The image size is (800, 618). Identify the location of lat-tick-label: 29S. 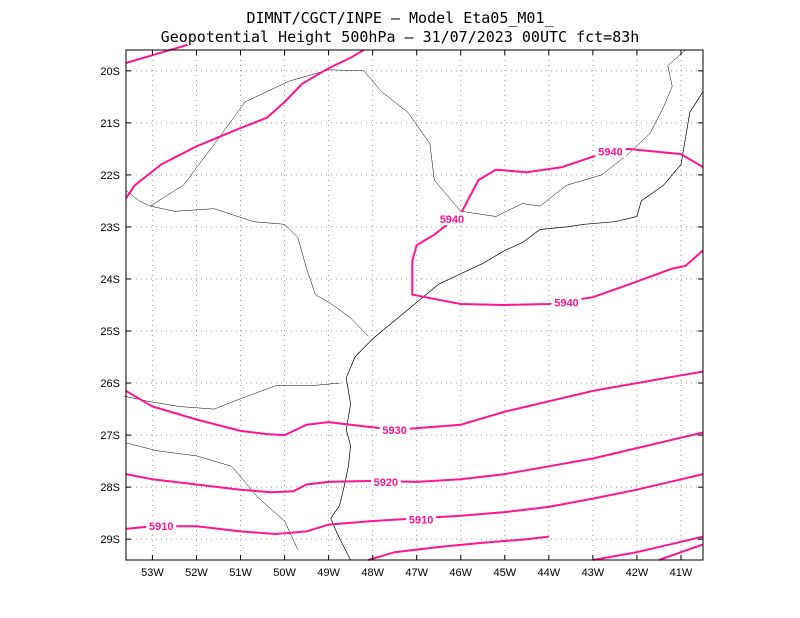
(110, 540).